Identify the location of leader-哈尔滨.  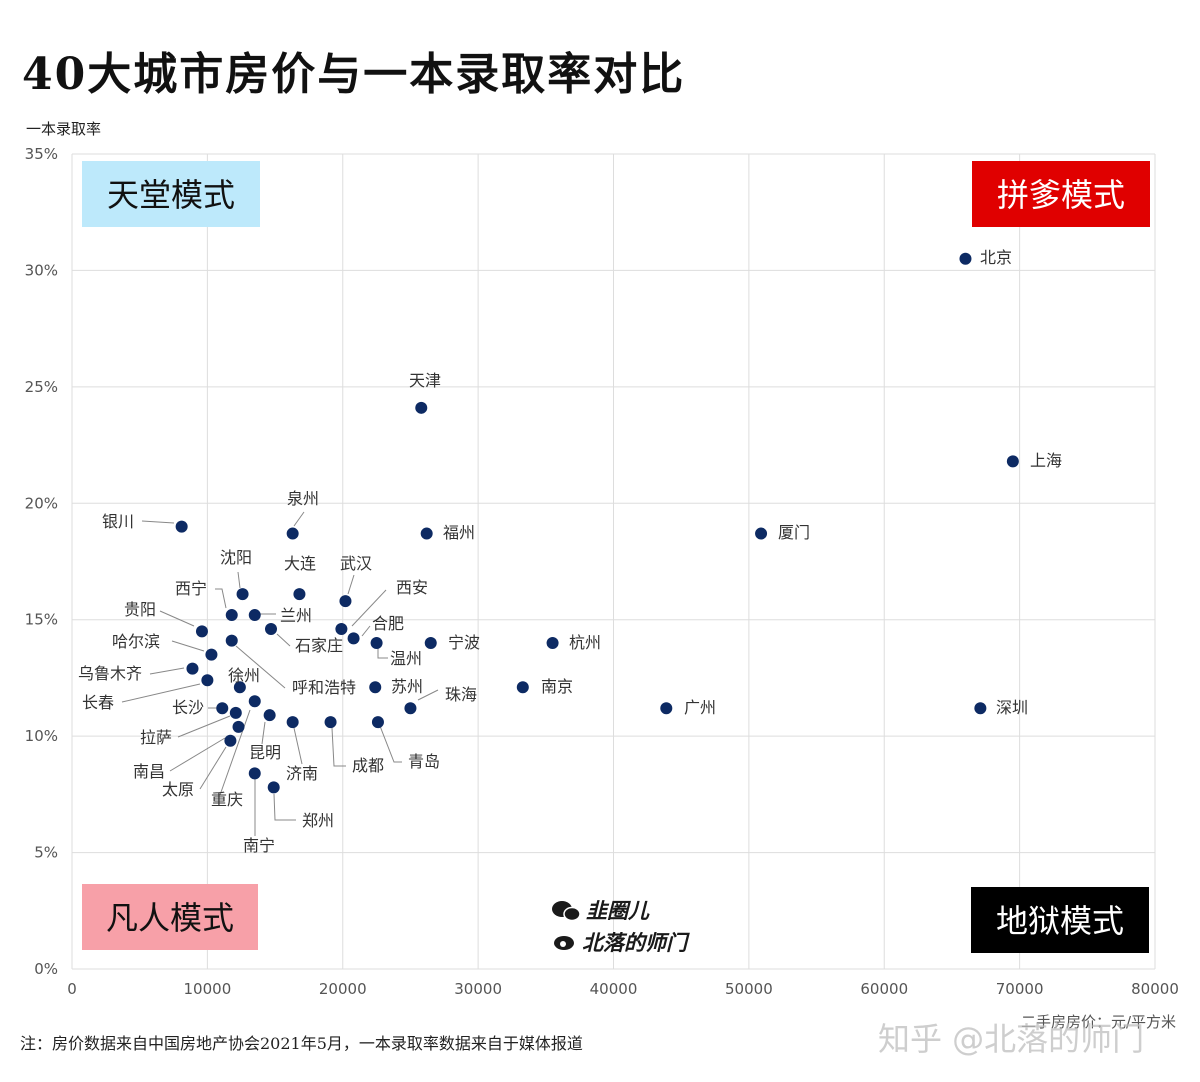
(188, 646).